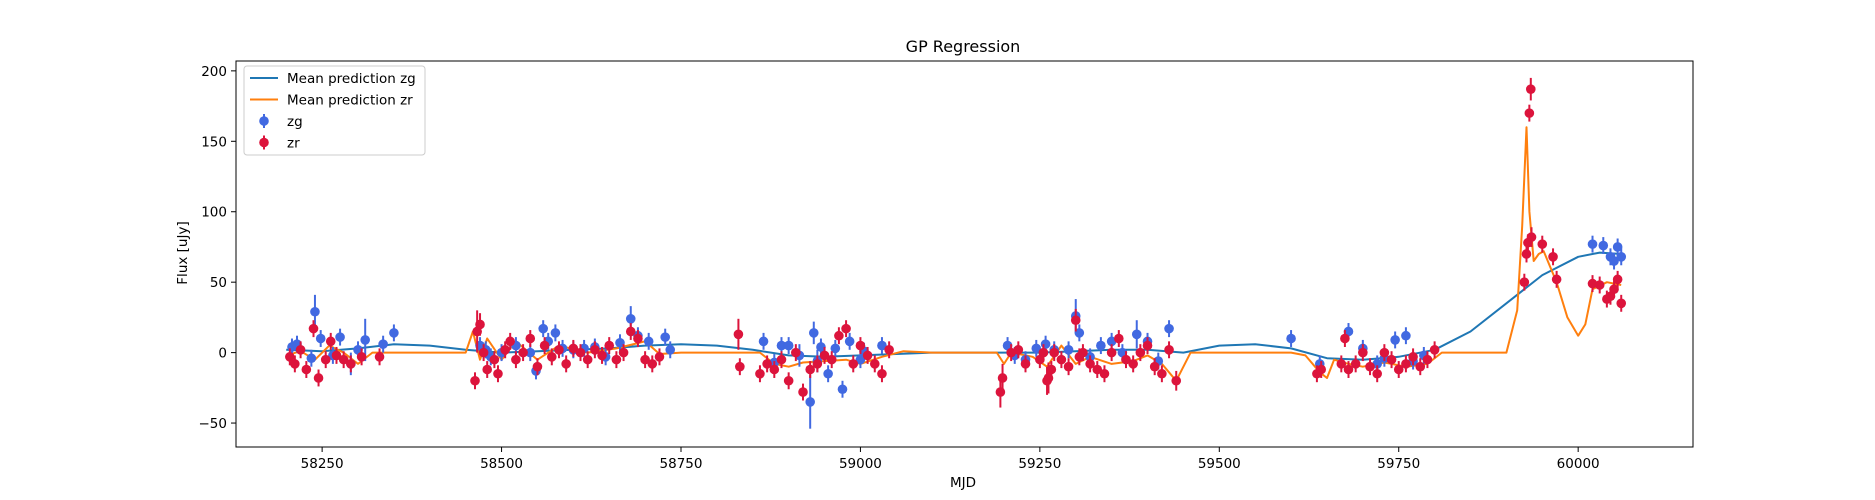  What do you see at coordinates (1219, 464) in the screenshot?
I see `x-tick-label: 59500` at bounding box center [1219, 464].